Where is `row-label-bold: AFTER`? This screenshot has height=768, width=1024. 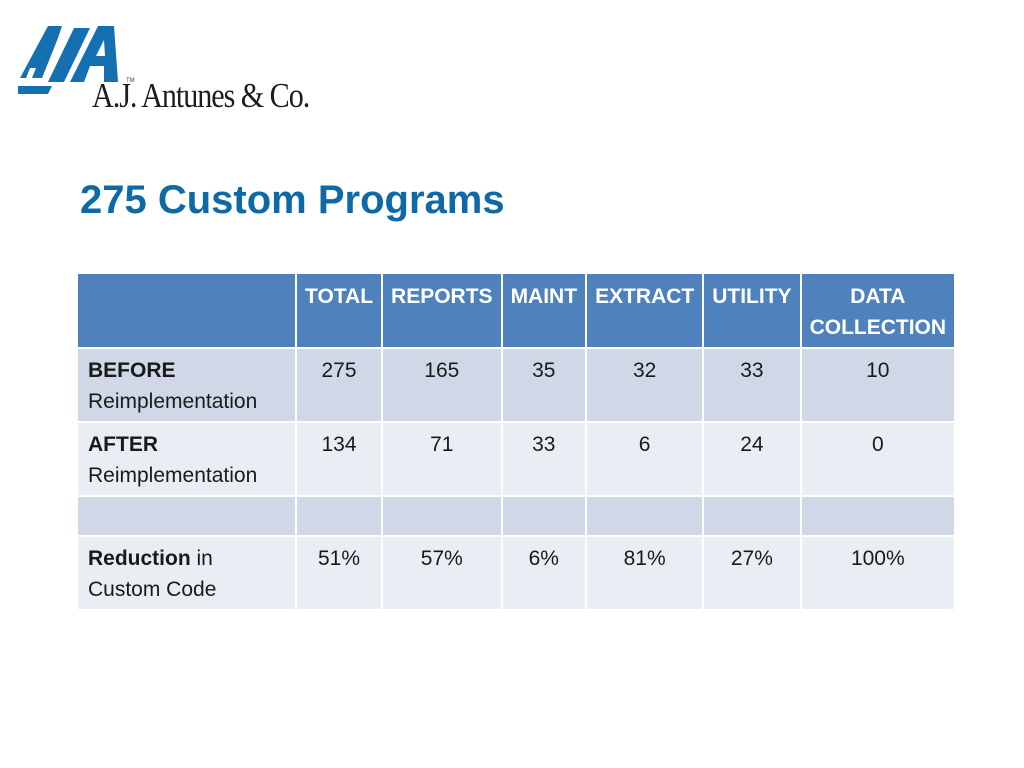
row-label-bold: AFTER is located at coordinates (123, 444).